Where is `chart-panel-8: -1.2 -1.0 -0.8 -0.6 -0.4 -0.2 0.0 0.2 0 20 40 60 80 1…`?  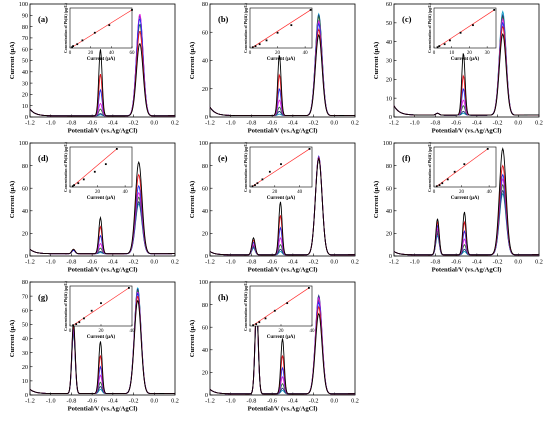 chart-panel-8: -1.2 -1.0 -0.8 -0.6 -0.4 -0.2 0.0 0.2 0 20 40 60 80 1… is located at coordinates (274, 345).